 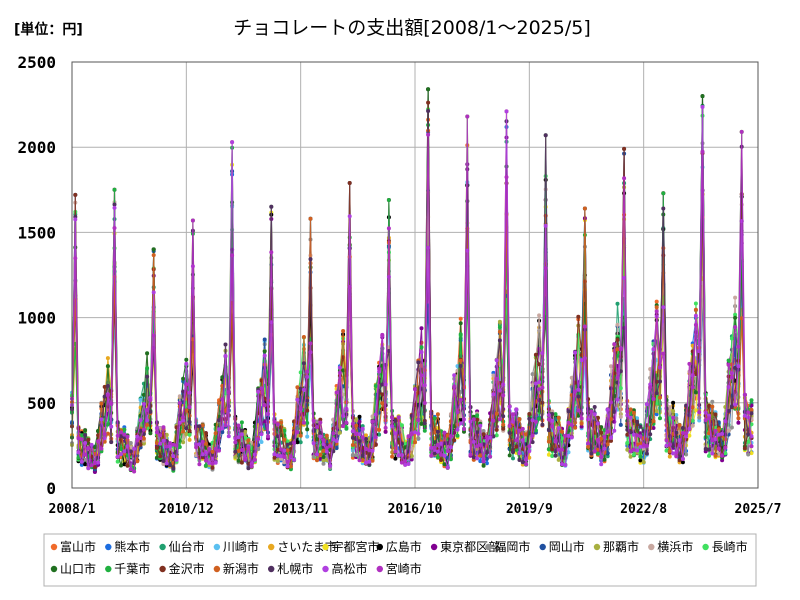 What do you see at coordinates (187, 568) in the screenshot?
I see `legend-label: 金沢市` at bounding box center [187, 568].